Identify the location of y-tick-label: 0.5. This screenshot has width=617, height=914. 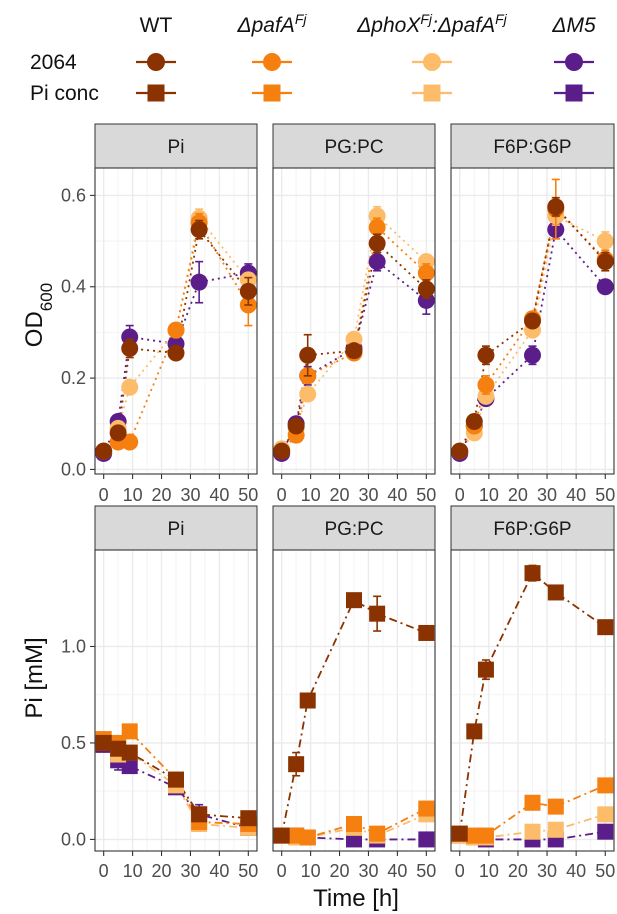
(73, 743).